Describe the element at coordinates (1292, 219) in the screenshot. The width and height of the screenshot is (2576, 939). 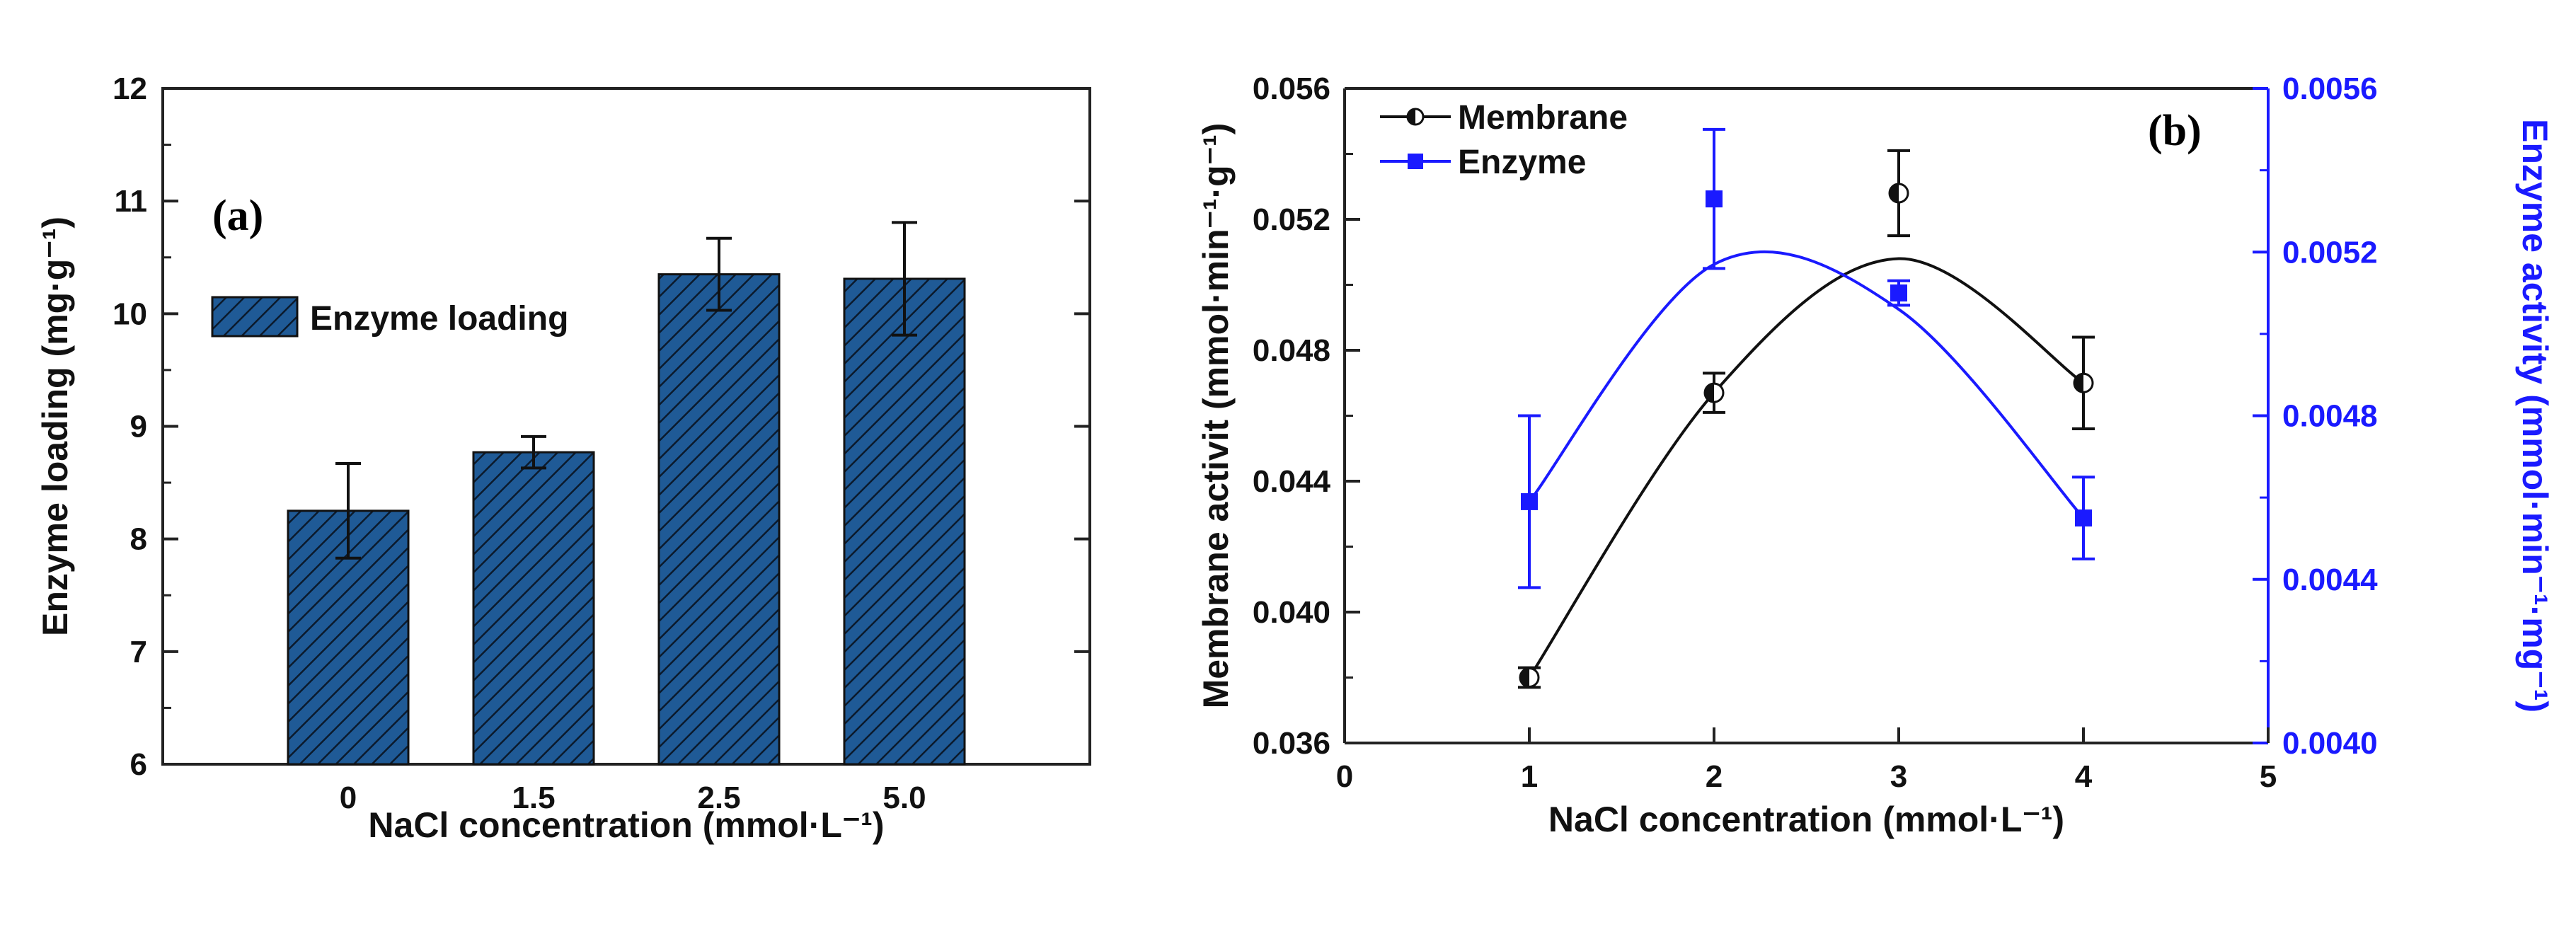
I see `y-tick-label-left-b: 0.052` at that location.